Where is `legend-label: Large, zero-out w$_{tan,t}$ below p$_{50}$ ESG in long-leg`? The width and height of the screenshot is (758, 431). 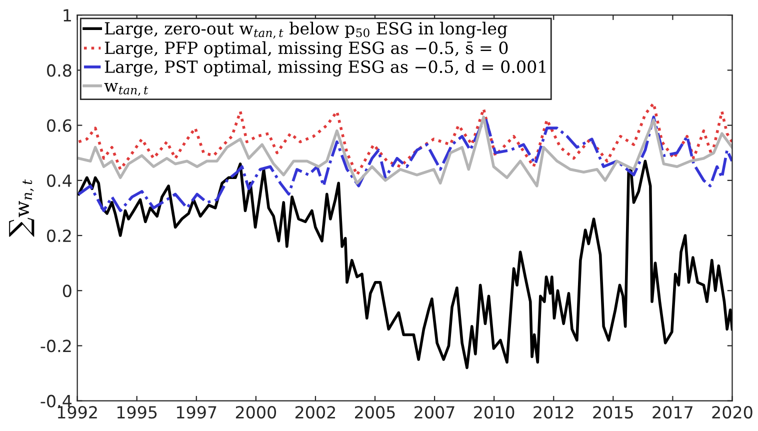
legend-label: Large, zero-out w$_{tan,t}$ below p$_{50}$ ESG in long-leg is located at coordinates (306, 30).